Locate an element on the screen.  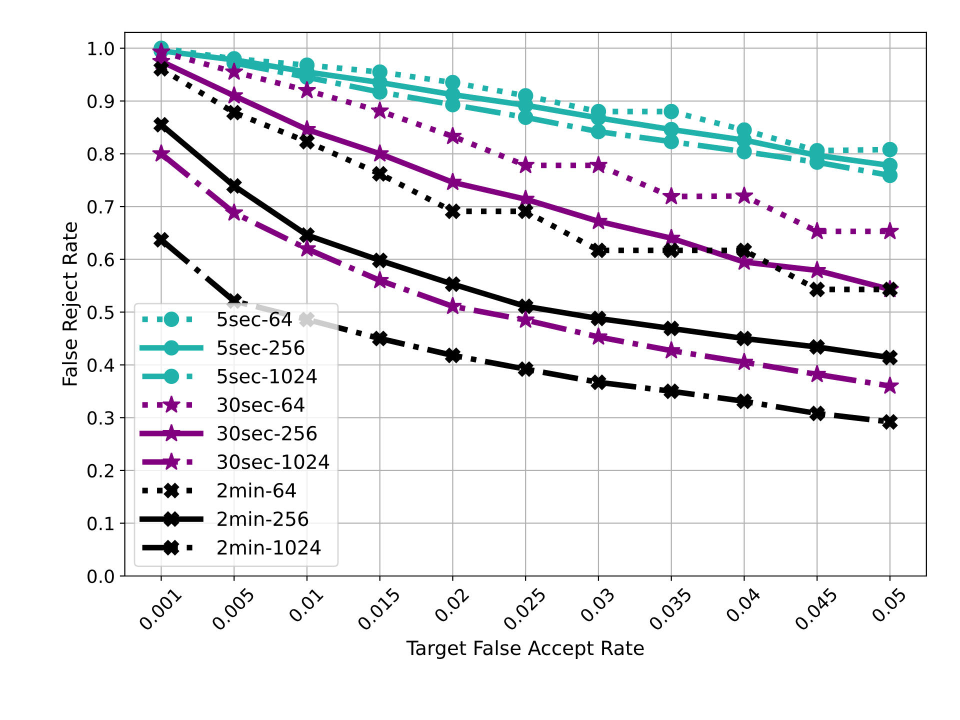
y-tick-label: 0.3 is located at coordinates (101, 418).